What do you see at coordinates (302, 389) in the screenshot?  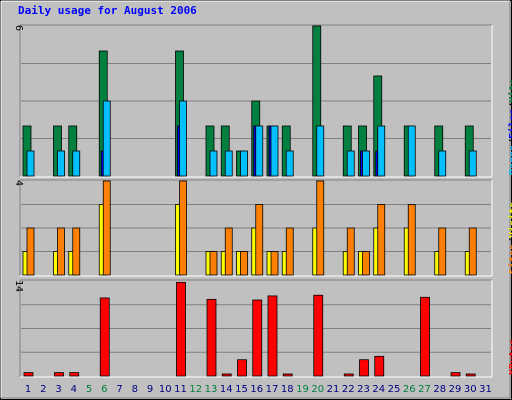 I see `x-tick-label-day-19: 19` at bounding box center [302, 389].